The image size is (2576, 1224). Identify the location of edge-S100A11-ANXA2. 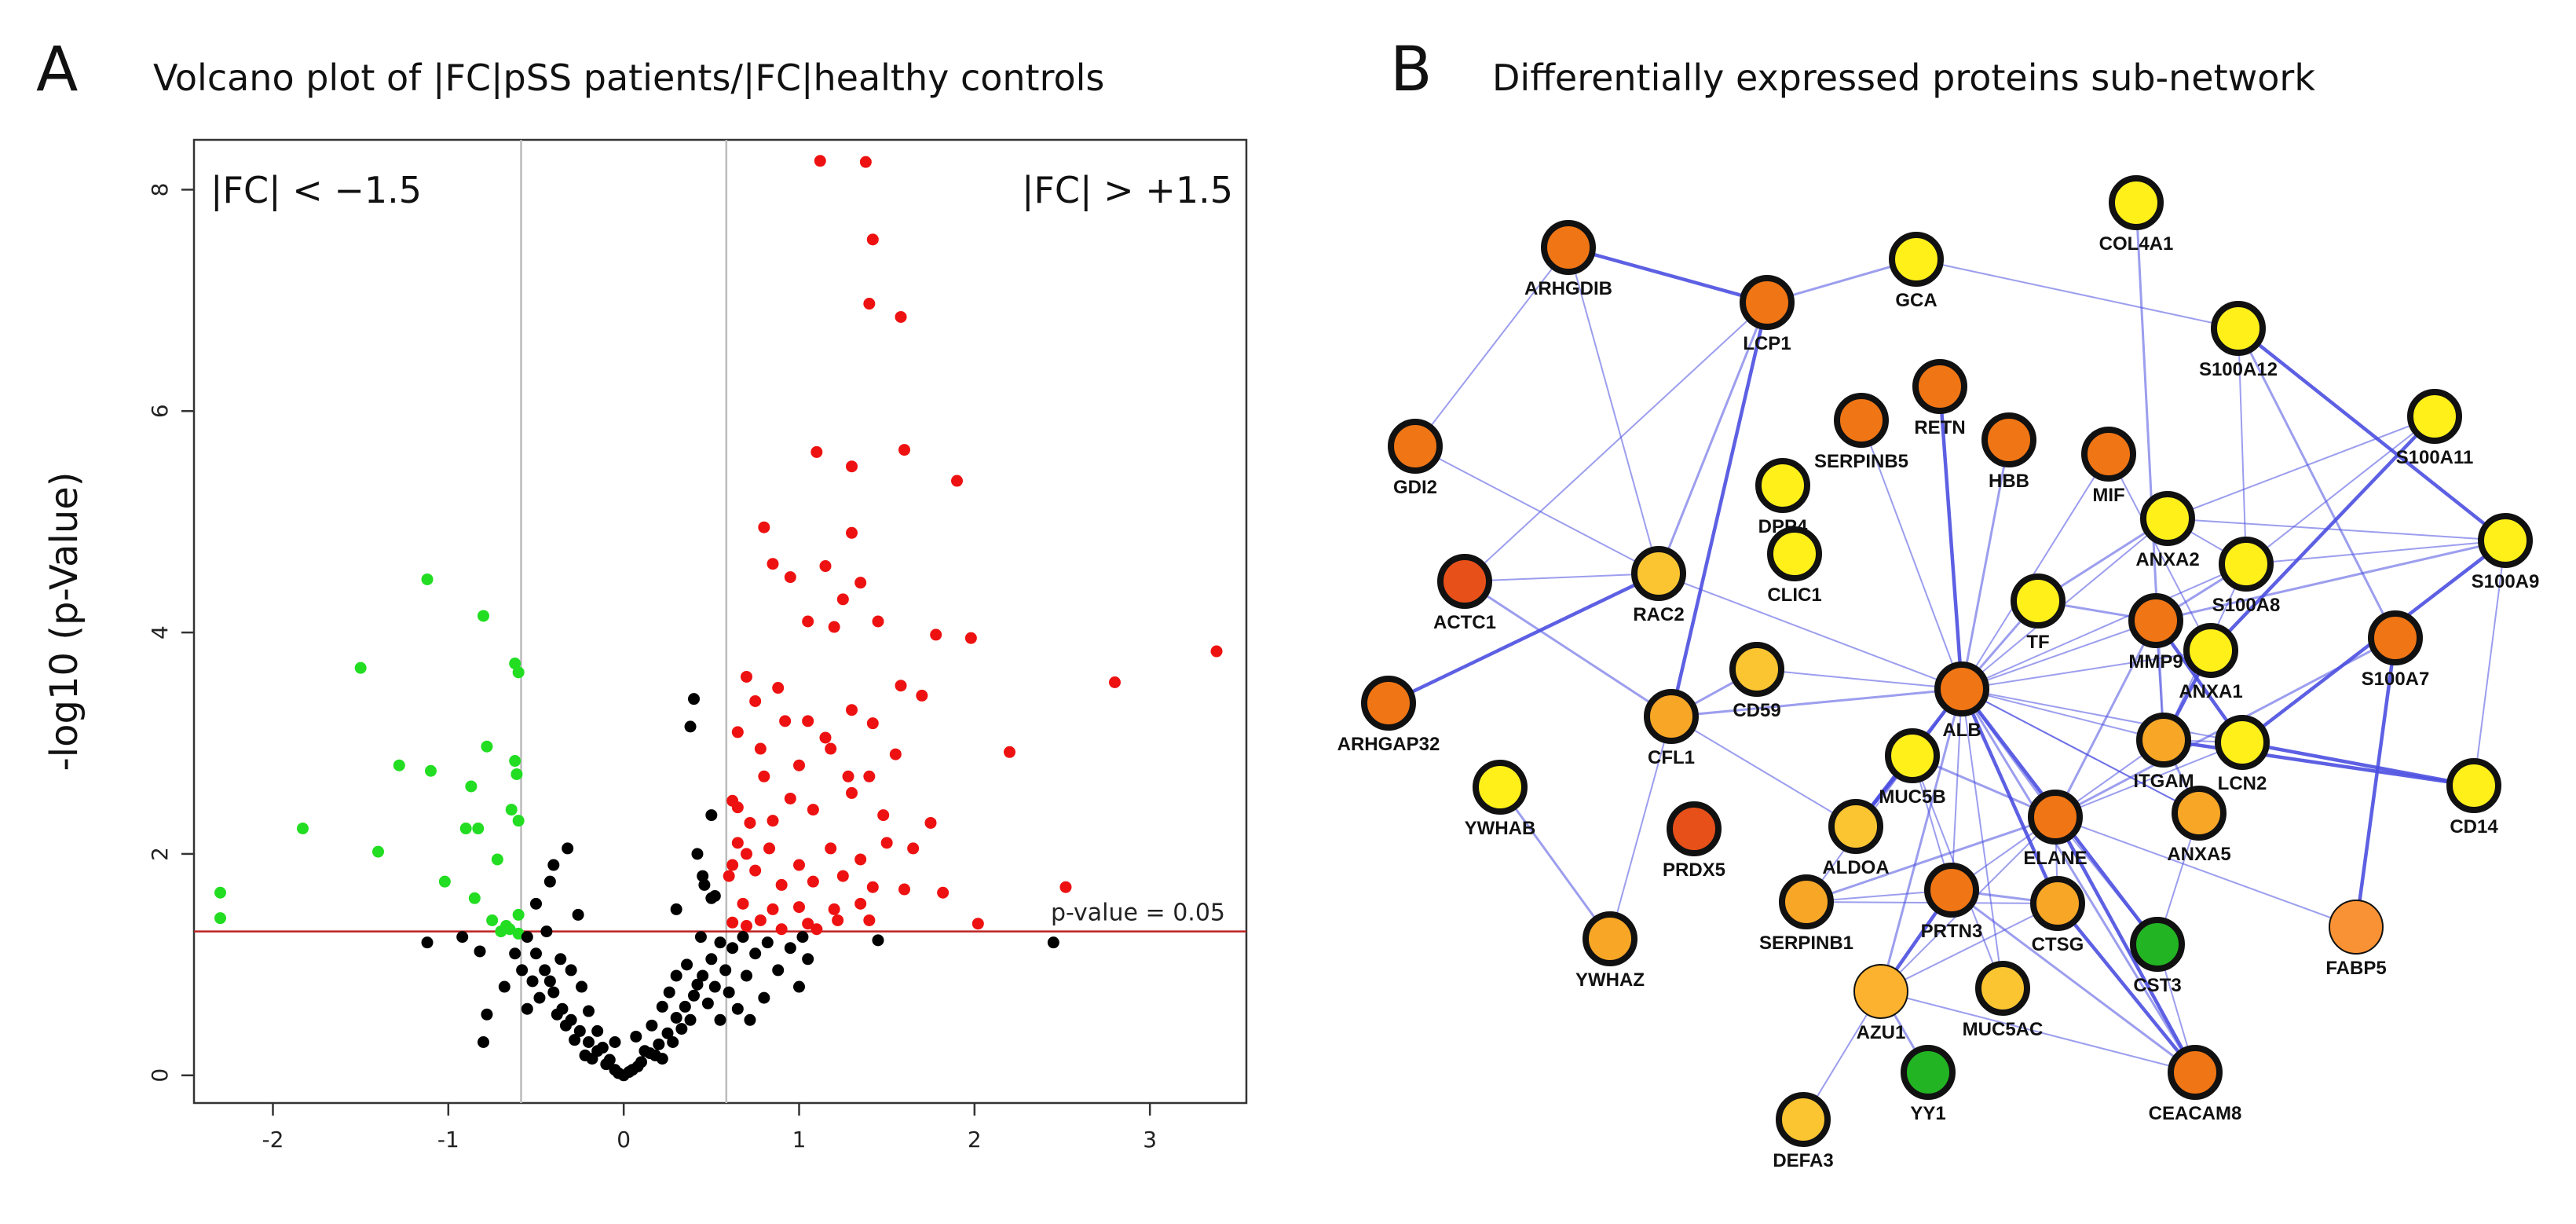
(2301, 467).